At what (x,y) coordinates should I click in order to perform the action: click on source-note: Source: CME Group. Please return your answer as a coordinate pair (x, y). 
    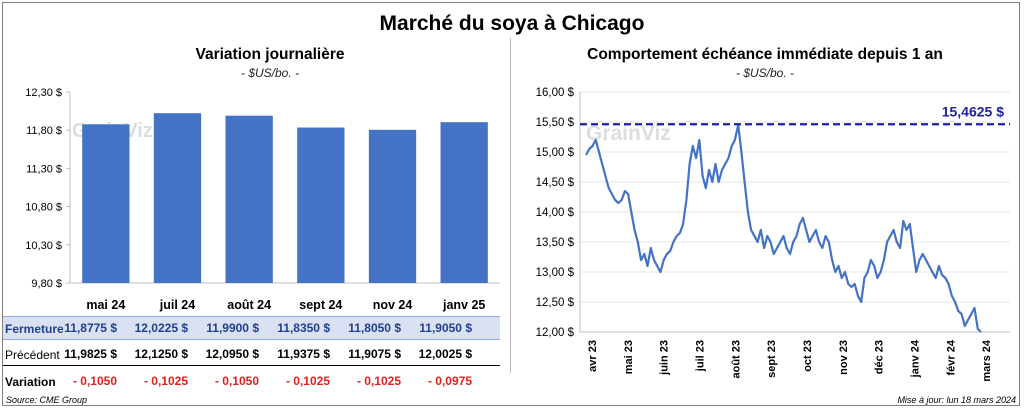
    Looking at the image, I should click on (47, 400).